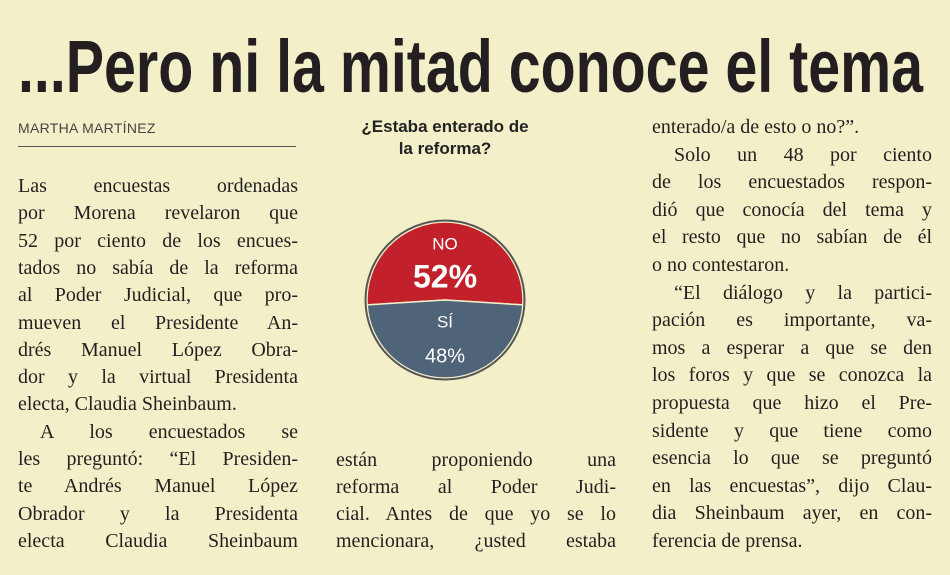 The height and width of the screenshot is (575, 950). Describe the element at coordinates (476, 514) in the screenshot. I see `text-line: cial. Antes de que yo se lo` at that location.